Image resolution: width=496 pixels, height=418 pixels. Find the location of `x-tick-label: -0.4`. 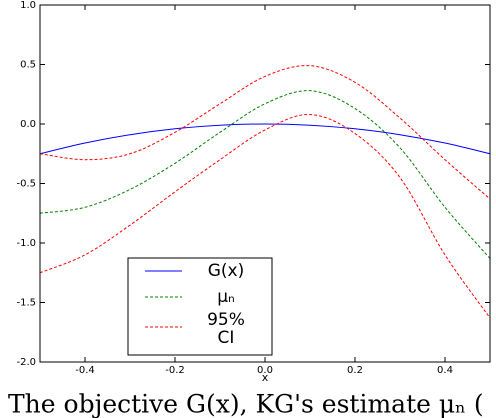

x-tick-label: -0.4 is located at coordinates (85, 370).